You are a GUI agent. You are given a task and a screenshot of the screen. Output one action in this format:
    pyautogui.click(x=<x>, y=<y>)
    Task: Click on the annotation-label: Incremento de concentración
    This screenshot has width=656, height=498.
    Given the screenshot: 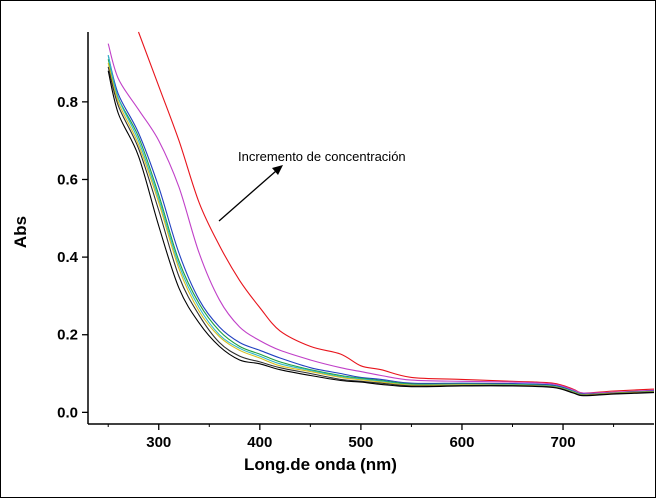 What is the action you would take?
    pyautogui.click(x=322, y=156)
    